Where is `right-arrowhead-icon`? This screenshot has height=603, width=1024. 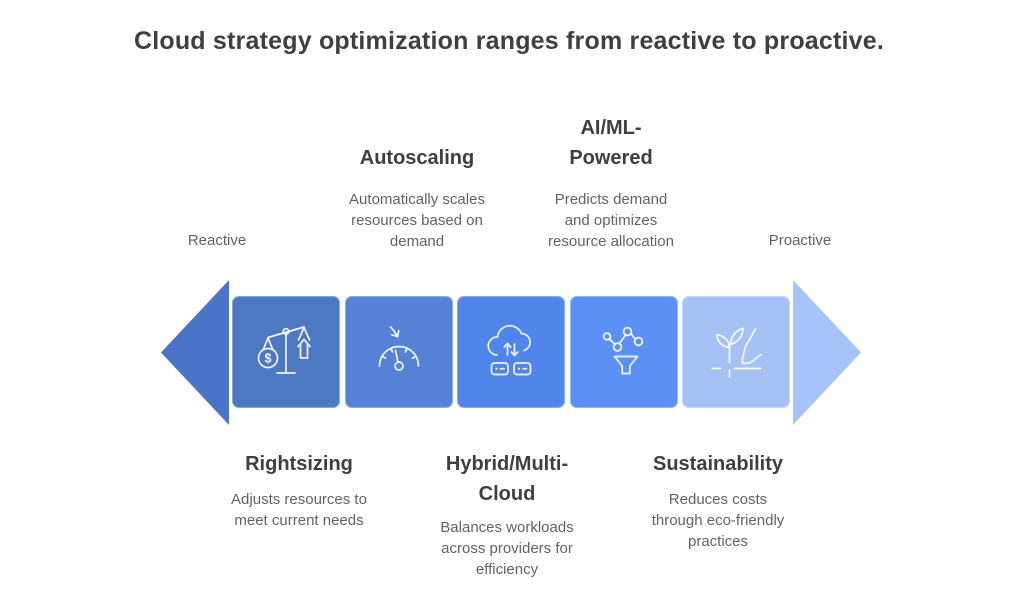
right-arrowhead-icon is located at coordinates (827, 352).